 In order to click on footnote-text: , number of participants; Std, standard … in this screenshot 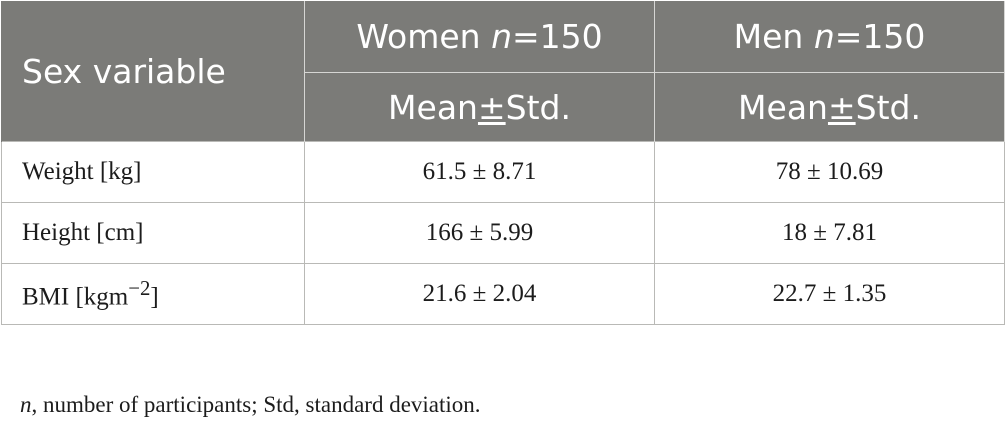, I will do `click(256, 404)`.